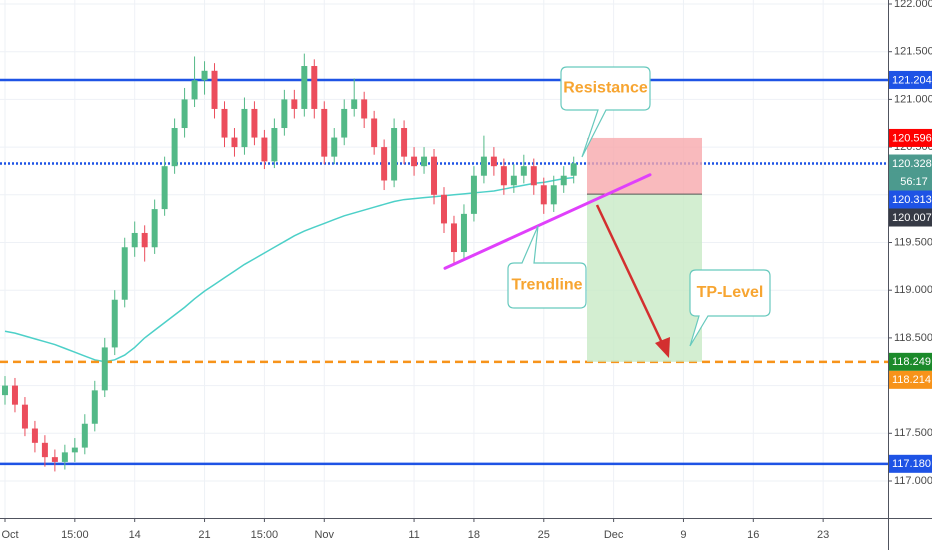 The width and height of the screenshot is (932, 550). Describe the element at coordinates (605, 88) in the screenshot. I see `callout-text: Resistance` at that location.